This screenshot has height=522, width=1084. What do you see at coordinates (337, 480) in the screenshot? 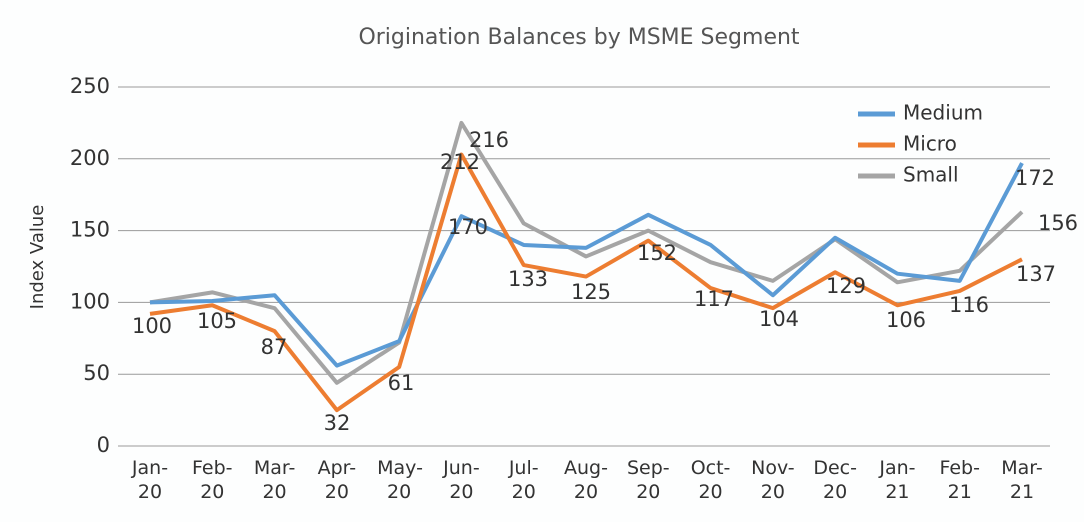
I see `x-tick-label: Apr-20` at bounding box center [337, 480].